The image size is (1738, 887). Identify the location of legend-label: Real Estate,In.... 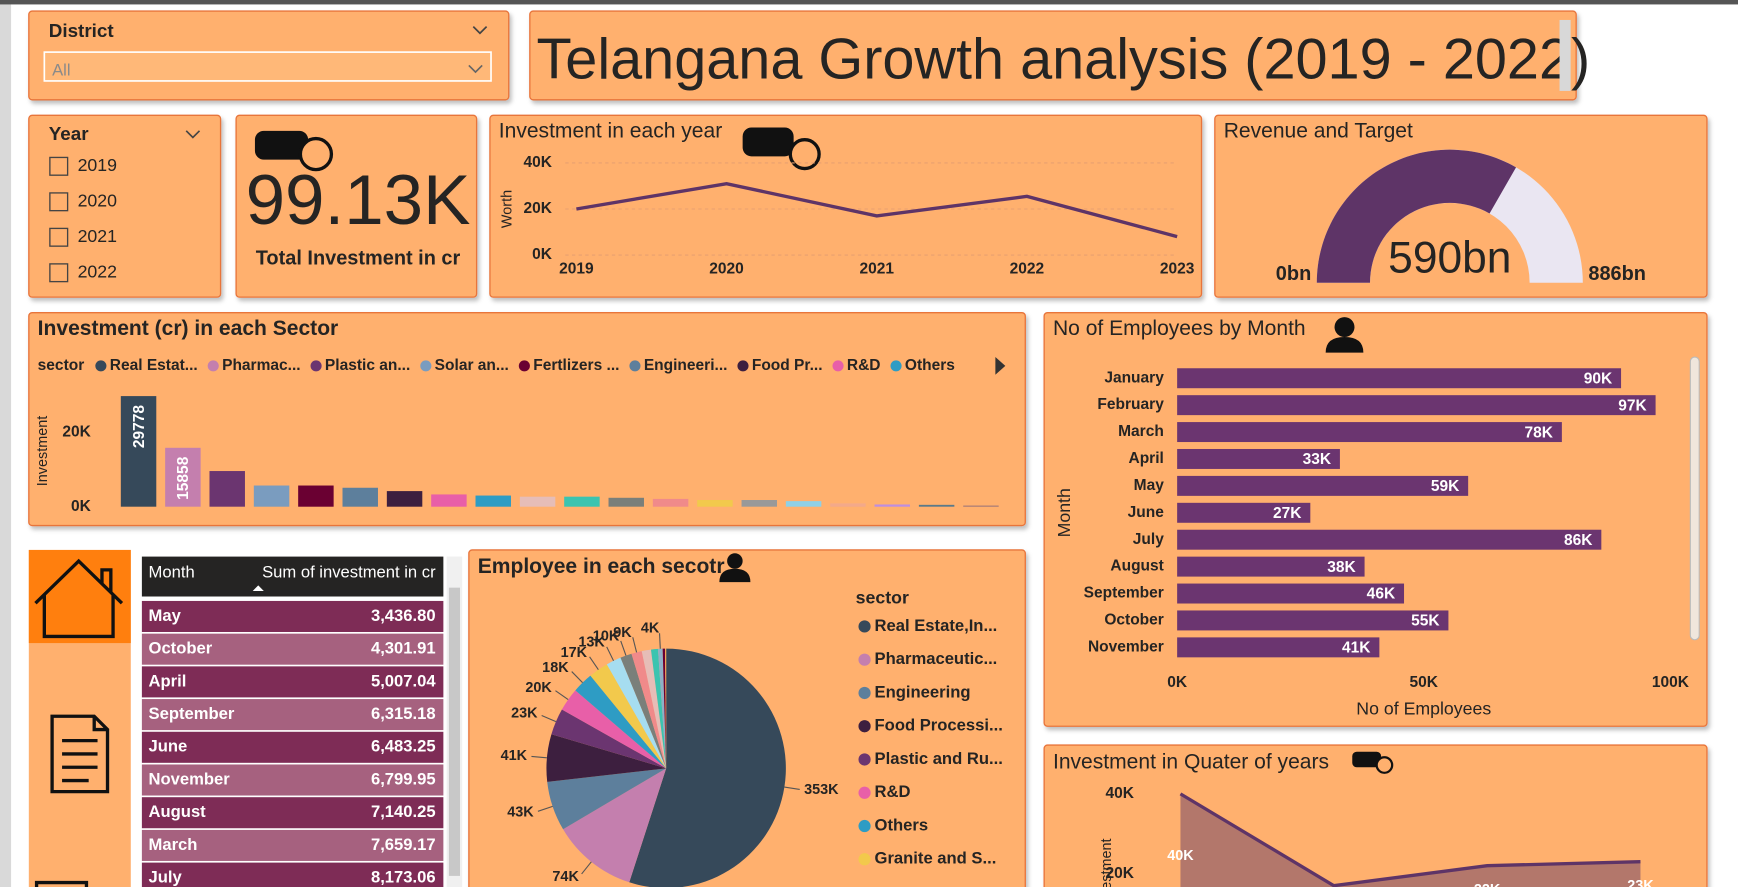
(936, 625).